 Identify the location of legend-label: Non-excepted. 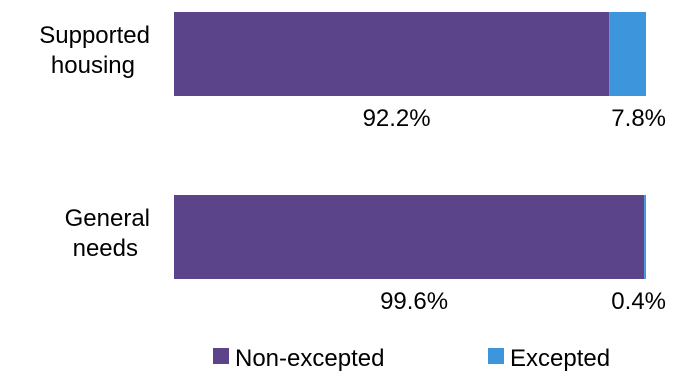
(309, 358).